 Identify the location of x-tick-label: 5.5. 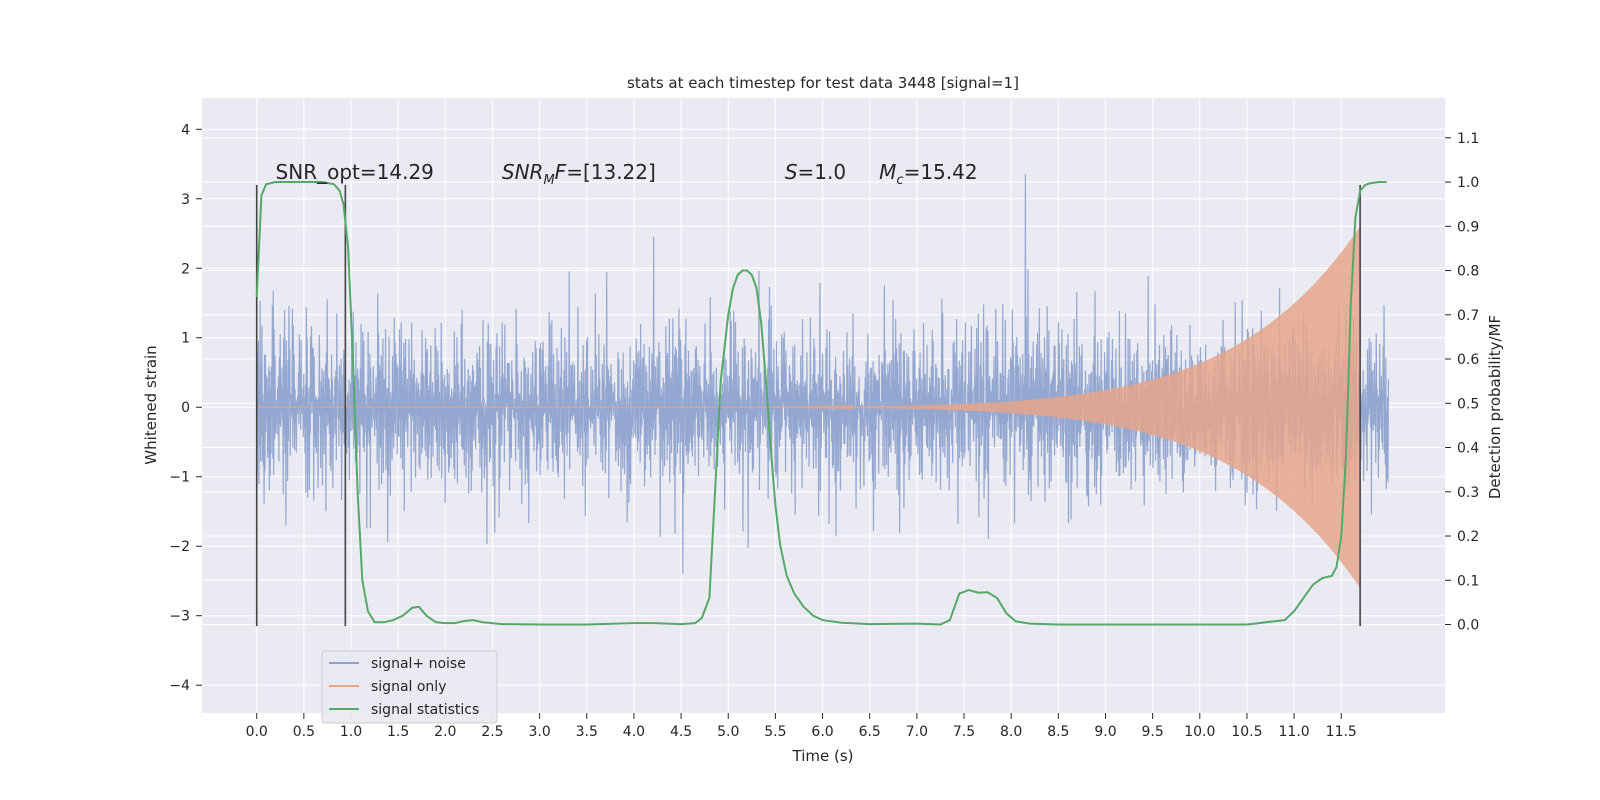
(775, 732).